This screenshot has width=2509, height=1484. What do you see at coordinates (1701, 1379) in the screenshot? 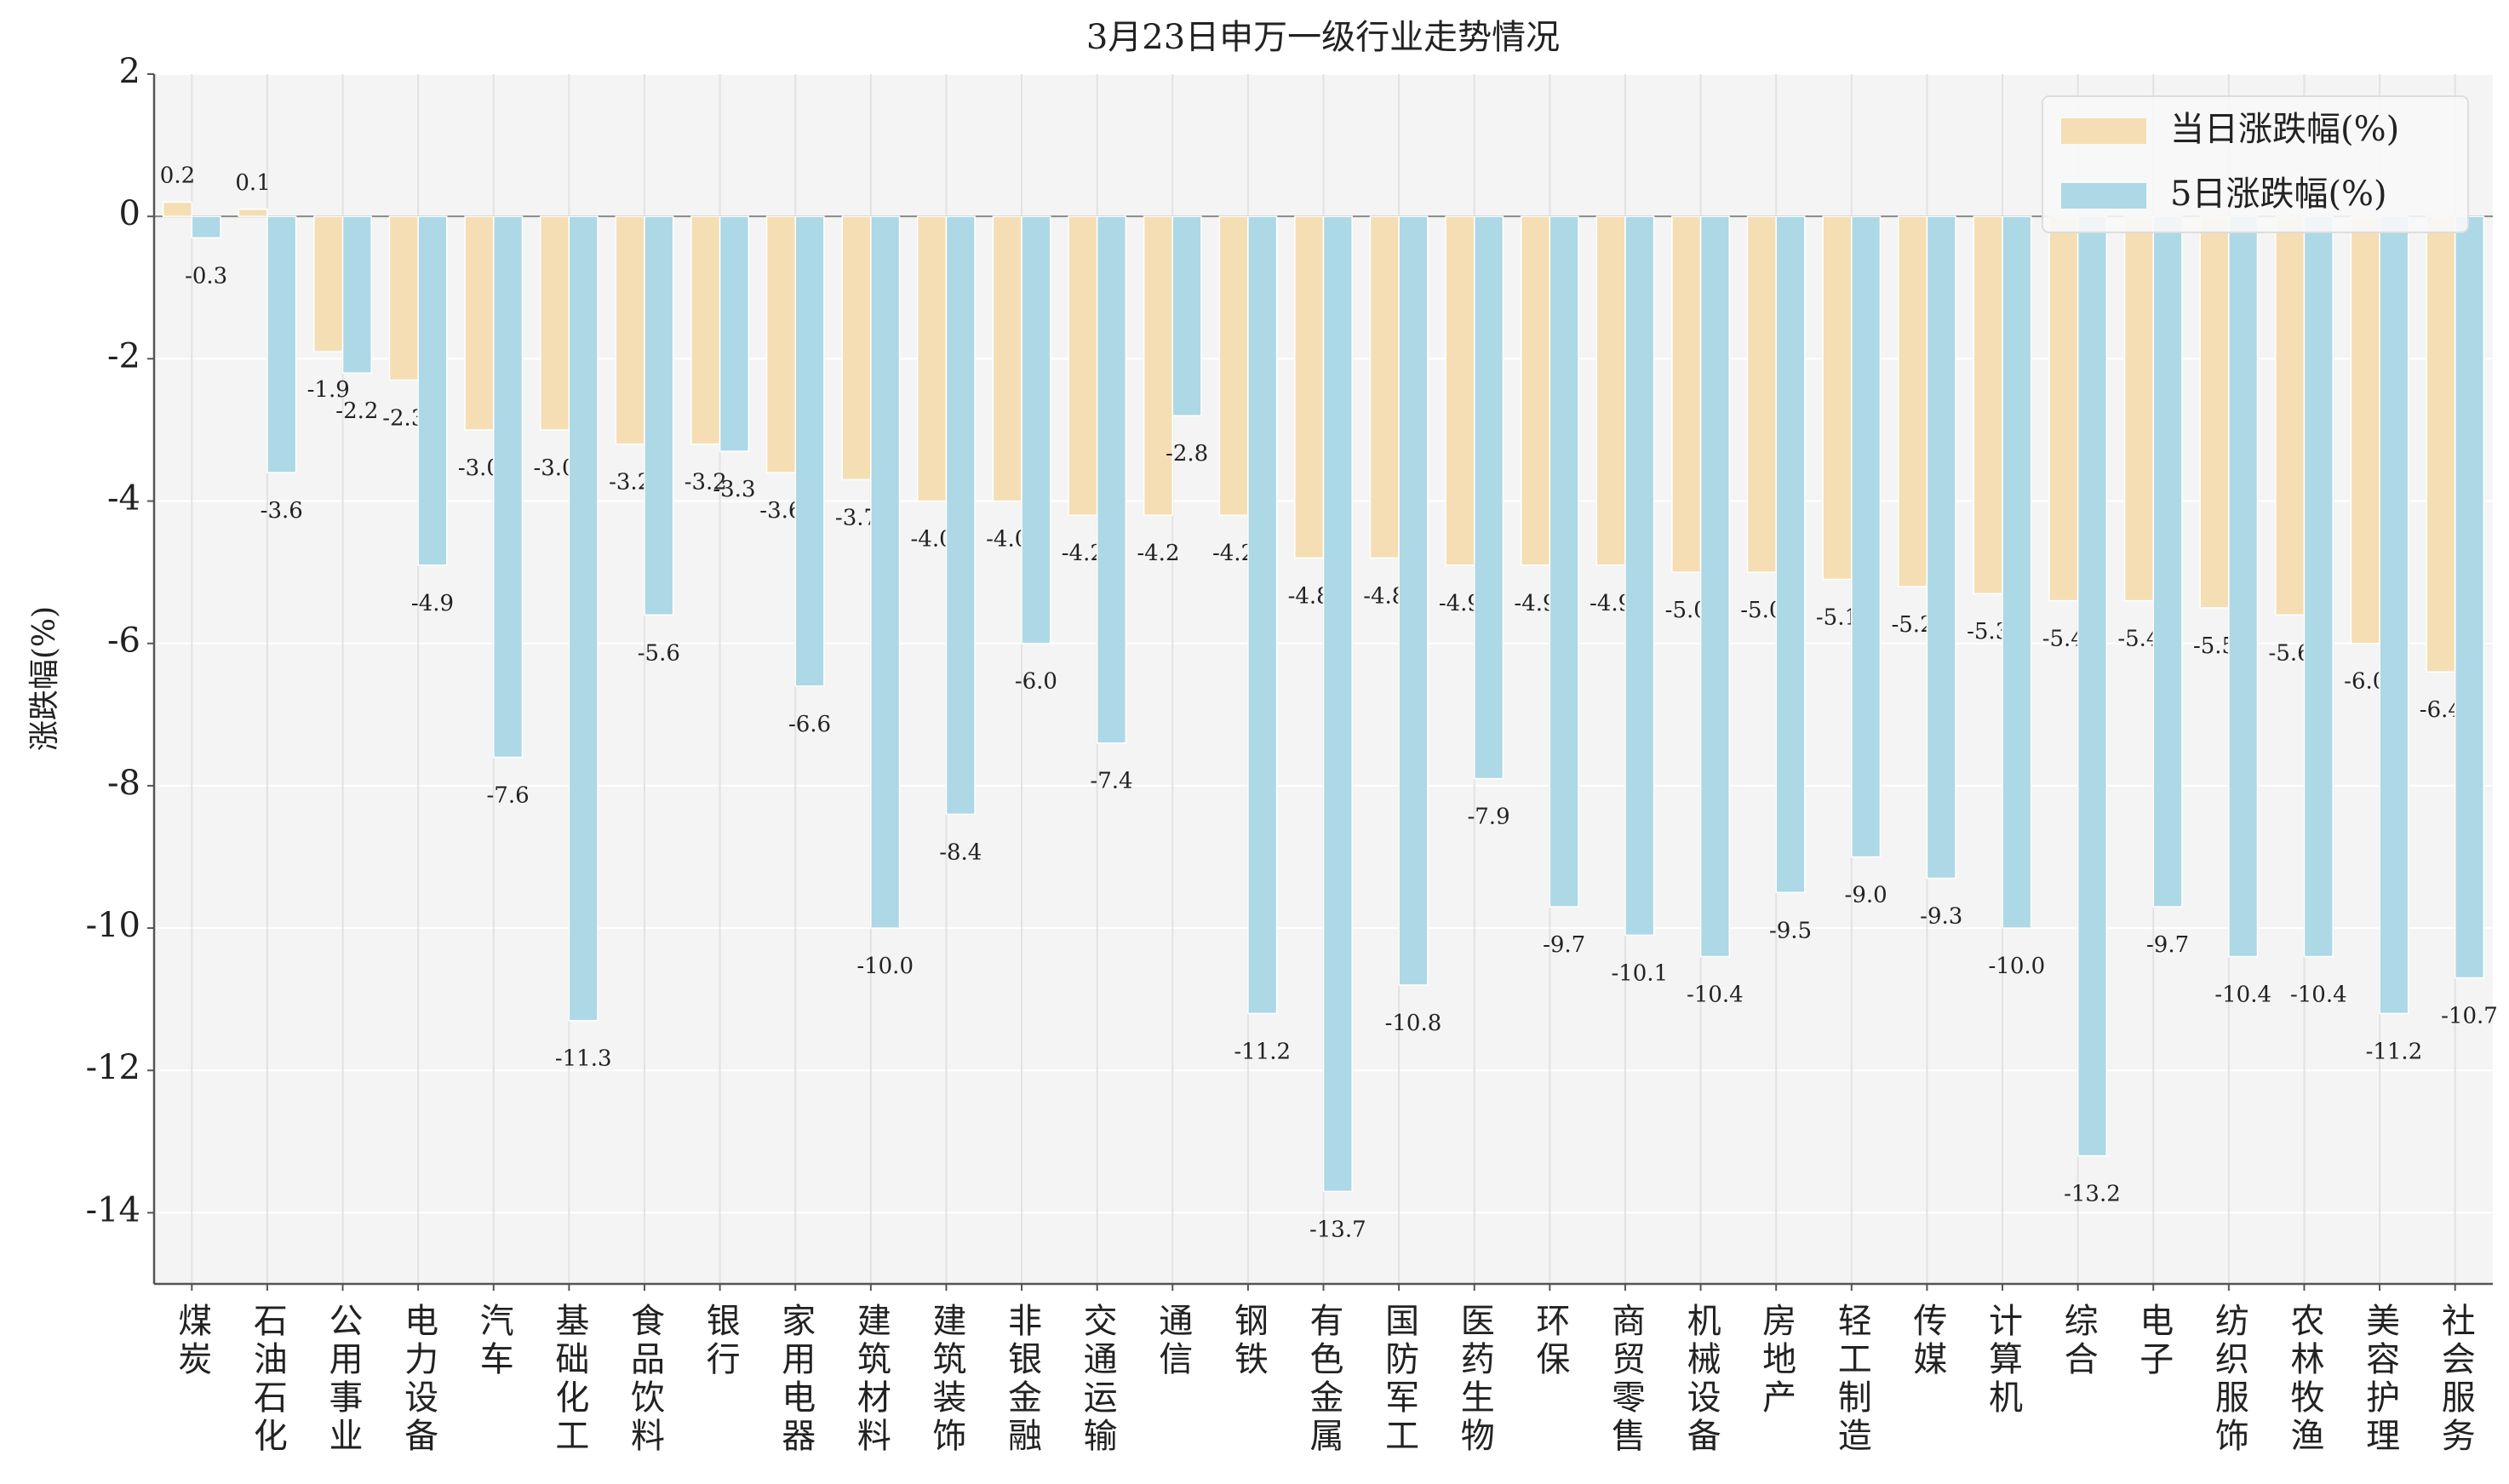
I see `x-tick-label: 机械设备` at bounding box center [1701, 1379].